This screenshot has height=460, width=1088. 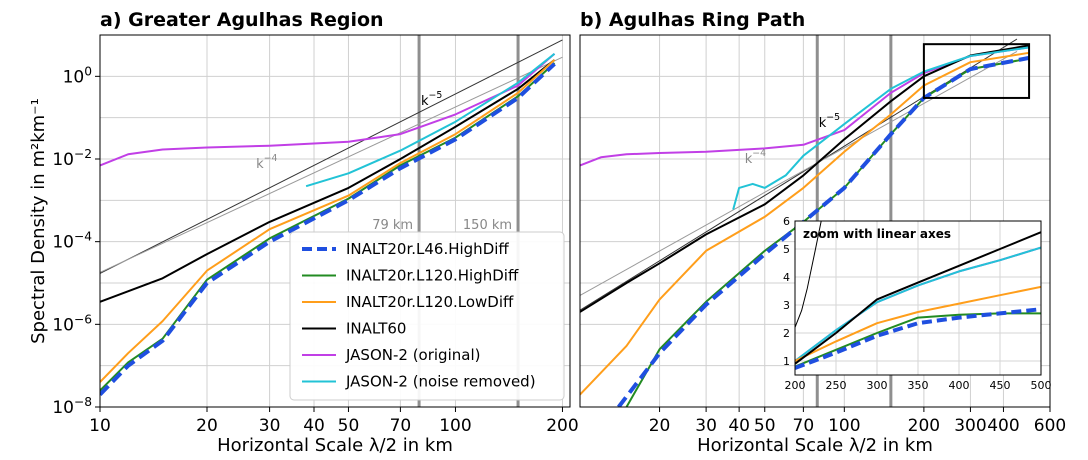 I want to click on panel-a-series-jason-2-original, so click(x=328, y=110).